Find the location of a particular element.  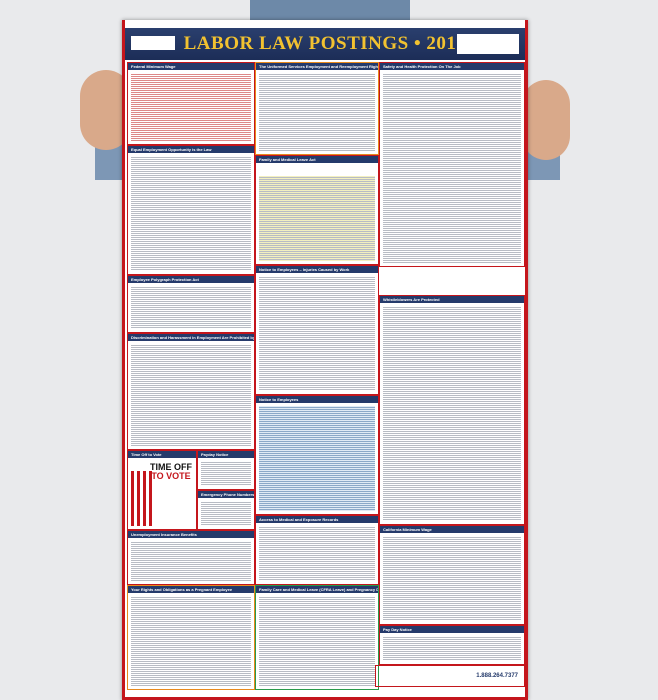

ballot-box-icon is located at coordinates (142, 498).